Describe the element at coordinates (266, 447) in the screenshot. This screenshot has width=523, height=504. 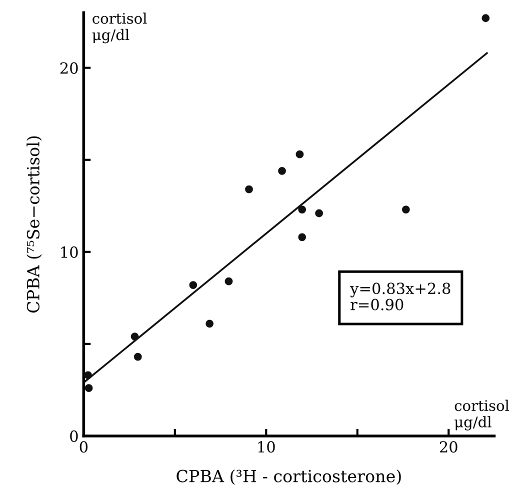
I see `x-tick-label: 10` at that location.